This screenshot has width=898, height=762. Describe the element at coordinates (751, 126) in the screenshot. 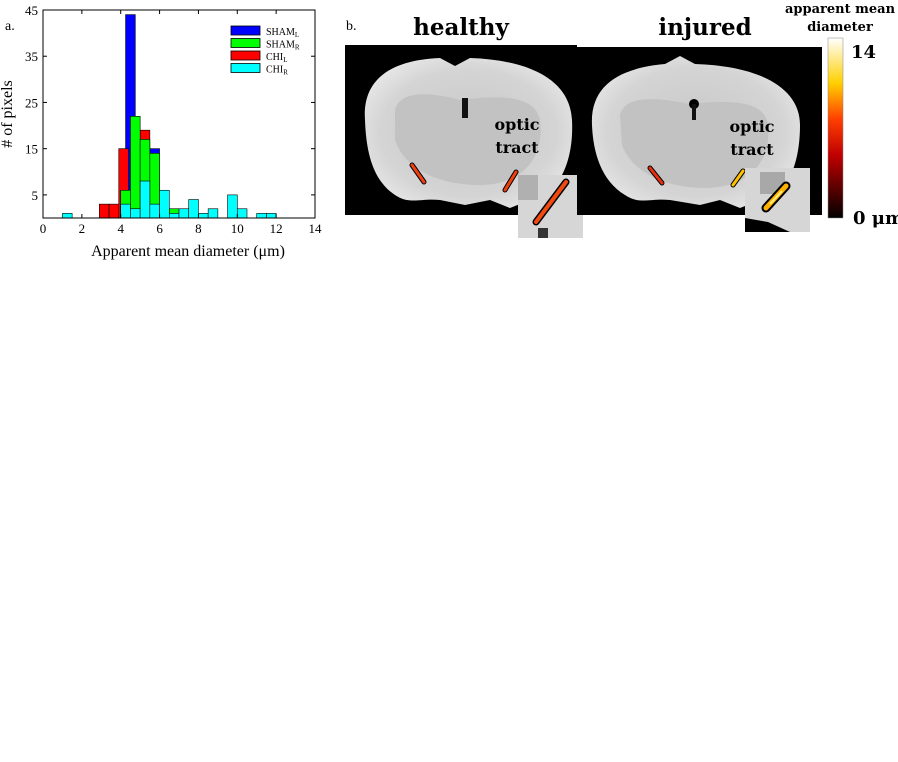

I see `injured-annotation-optic: optic` at that location.